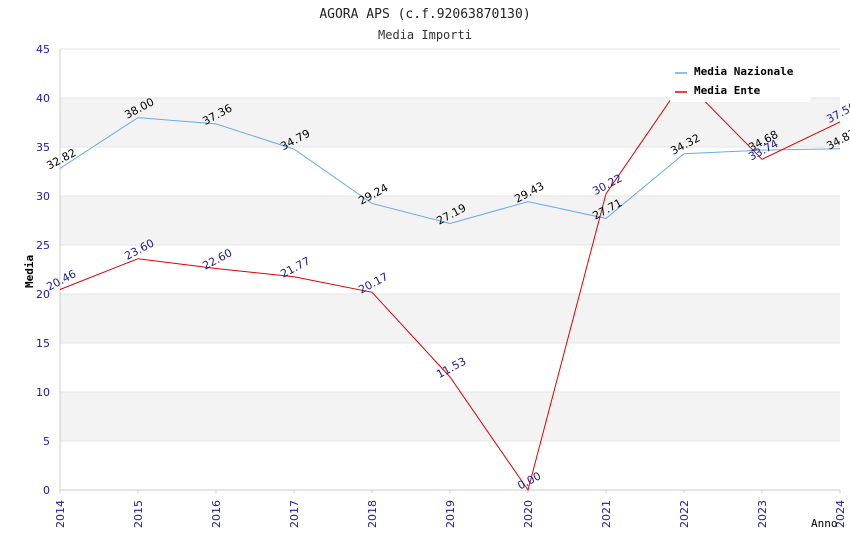  Describe the element at coordinates (46, 441) in the screenshot. I see `y-tick-label: 5` at that location.